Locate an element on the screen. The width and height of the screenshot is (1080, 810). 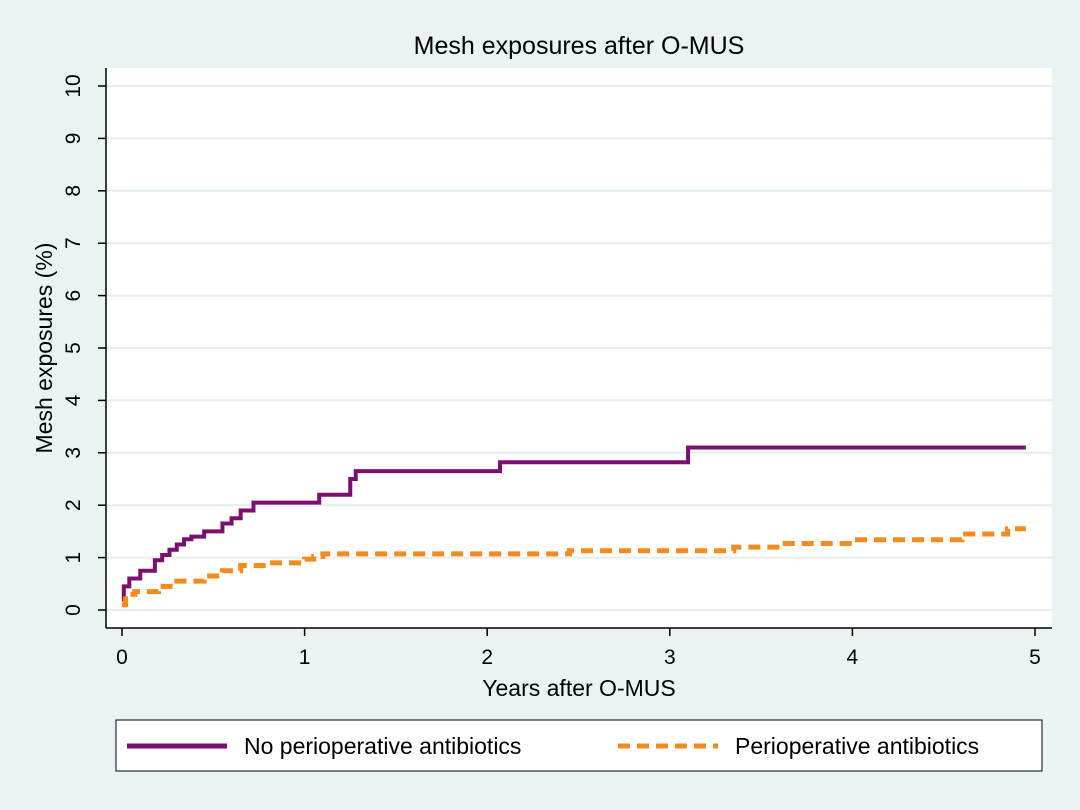
y-axis-label: Mesh exposures (%) is located at coordinates (44, 348).